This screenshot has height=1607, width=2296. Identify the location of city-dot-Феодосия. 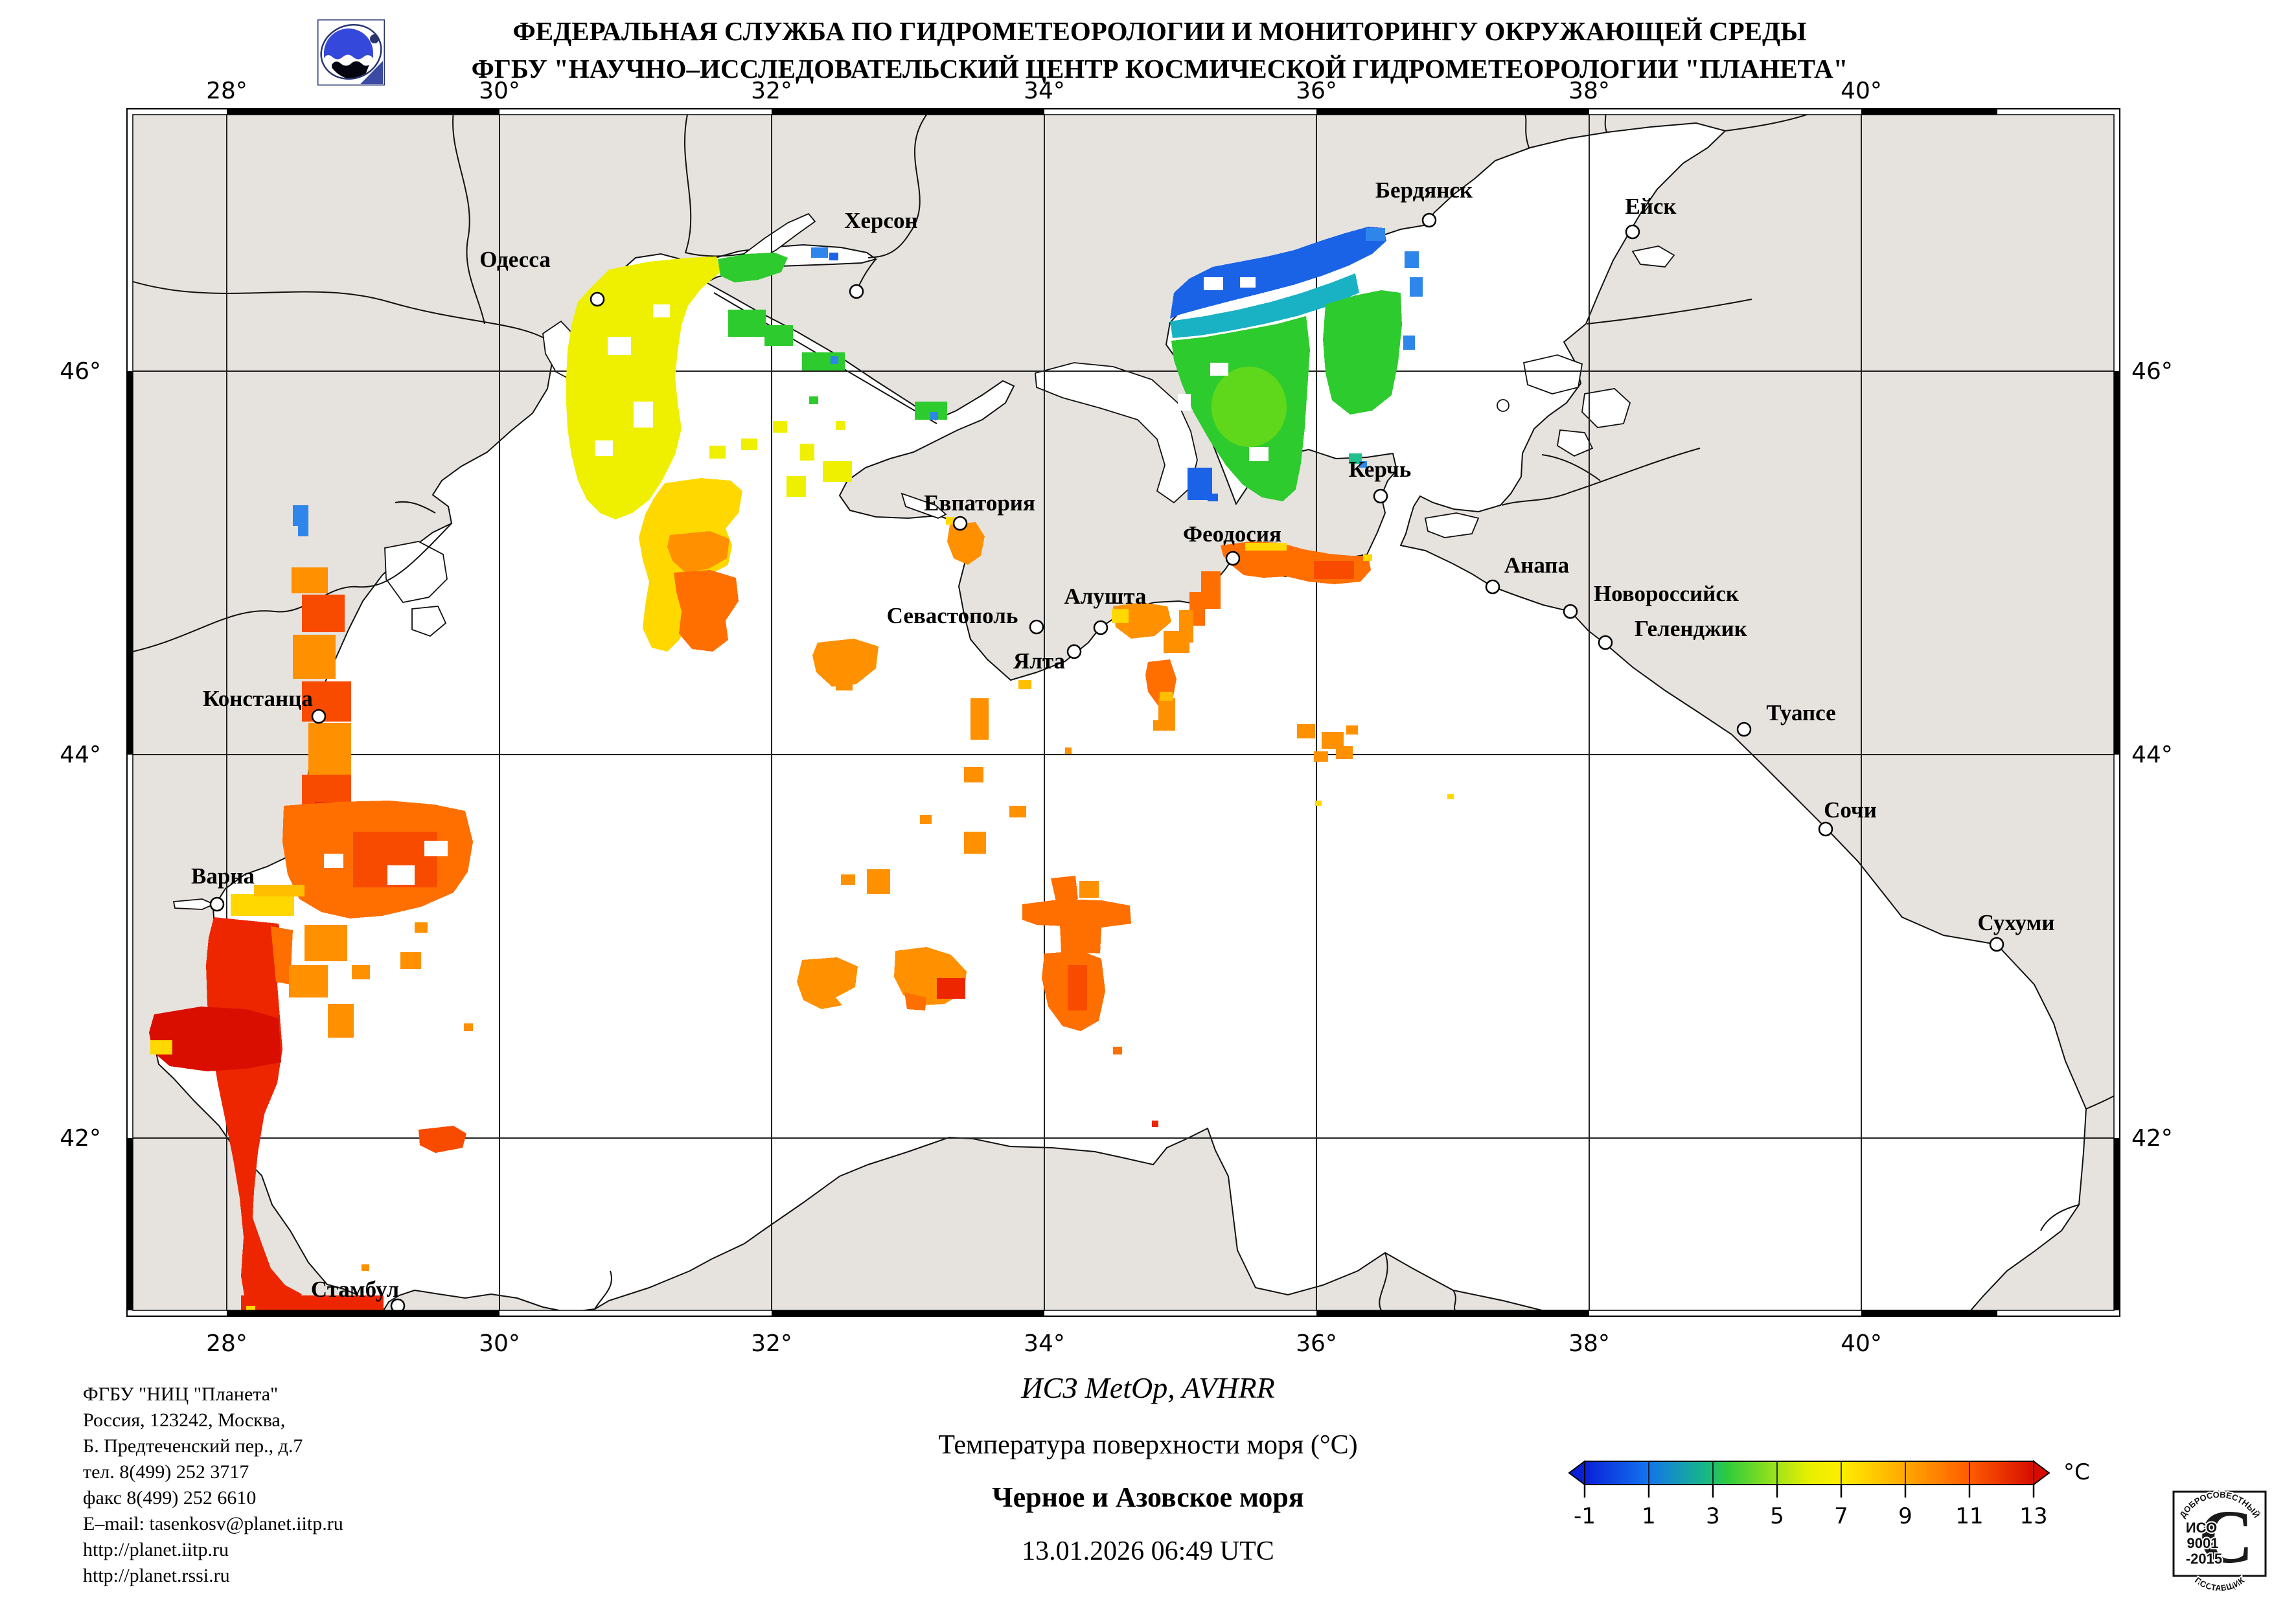
(1233, 558).